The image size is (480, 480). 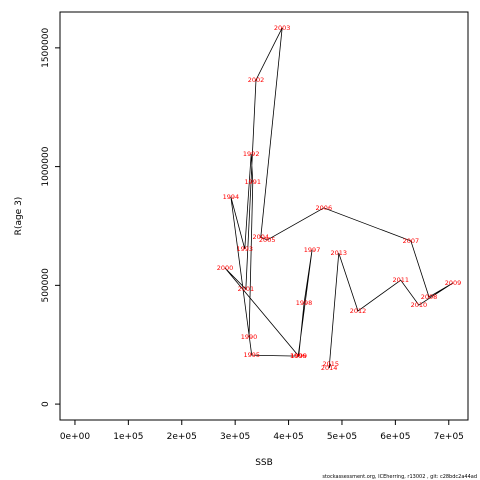 What do you see at coordinates (46, 166) in the screenshot?
I see `y-tick-label: 1000000` at bounding box center [46, 166].